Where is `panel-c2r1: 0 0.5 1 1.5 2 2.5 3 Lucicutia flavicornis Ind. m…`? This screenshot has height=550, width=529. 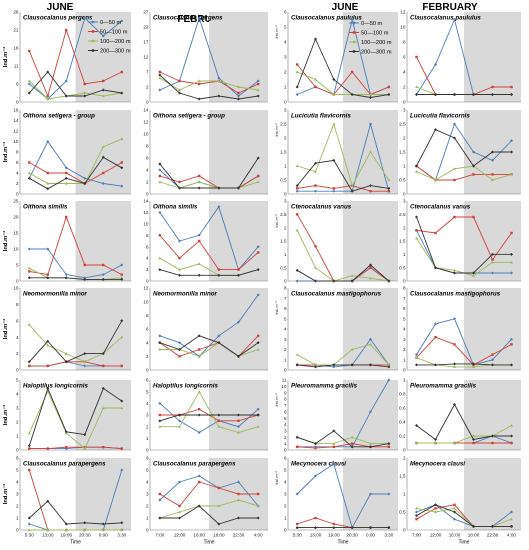 panel-c2r1: 0 0.5 1 1.5 2 2.5 3 Lucicutia flavicornis Ind. m… is located at coordinates (336, 152).